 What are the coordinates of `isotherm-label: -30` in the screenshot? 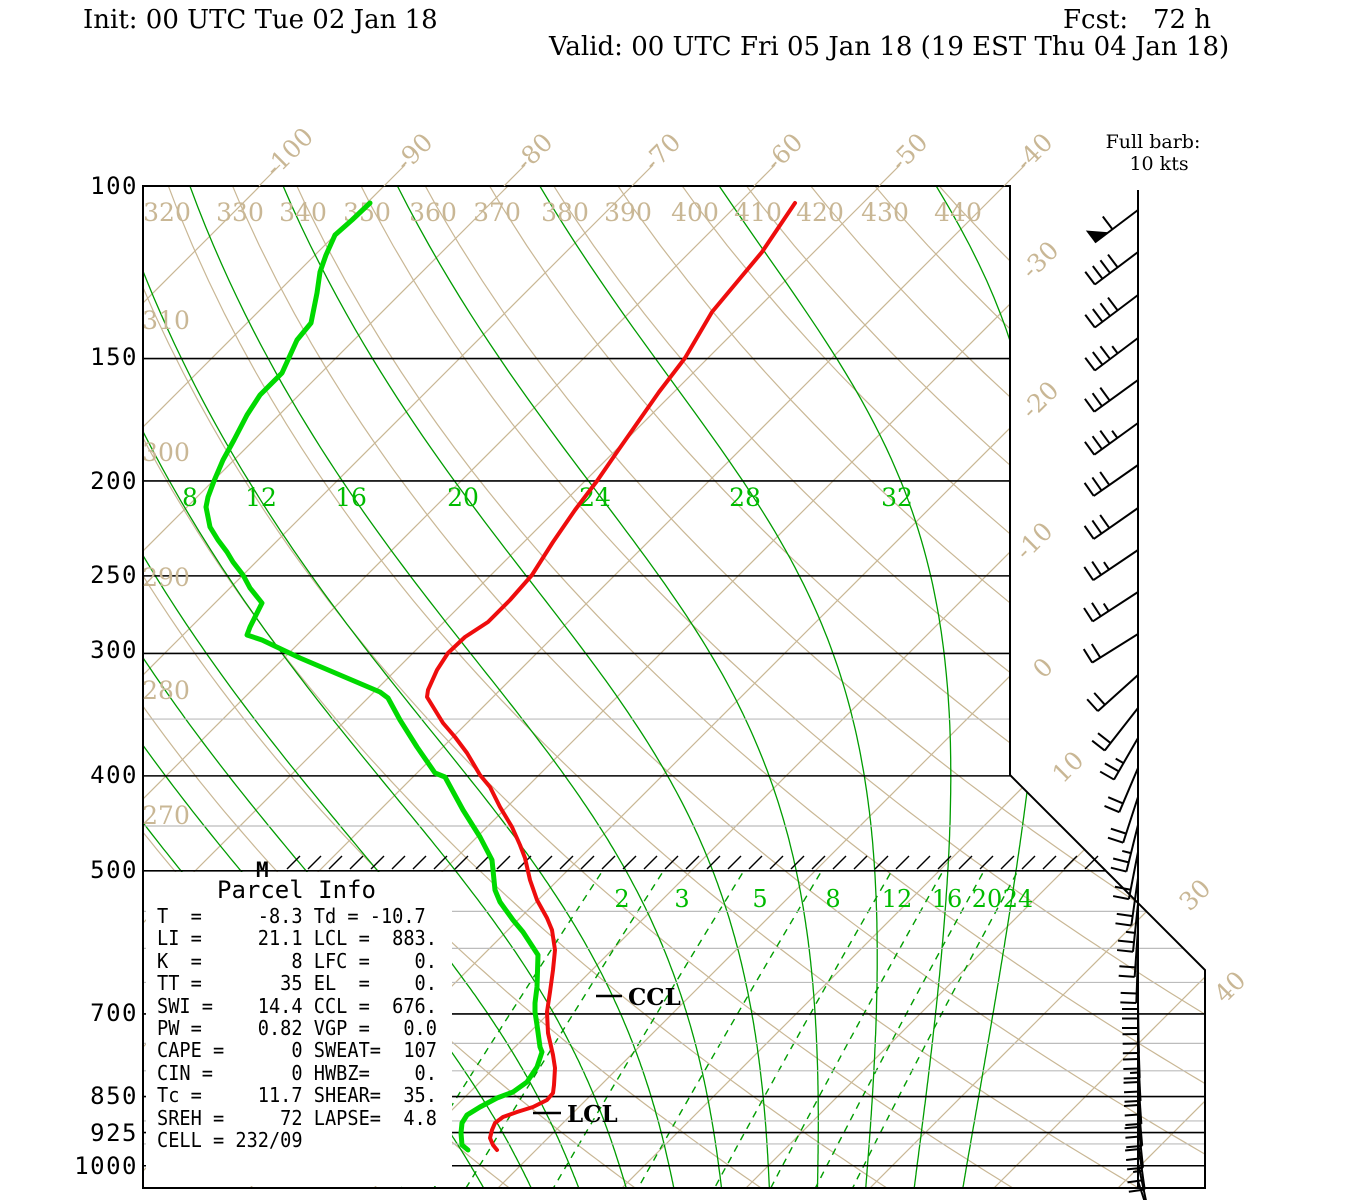 It's located at (1040, 260).